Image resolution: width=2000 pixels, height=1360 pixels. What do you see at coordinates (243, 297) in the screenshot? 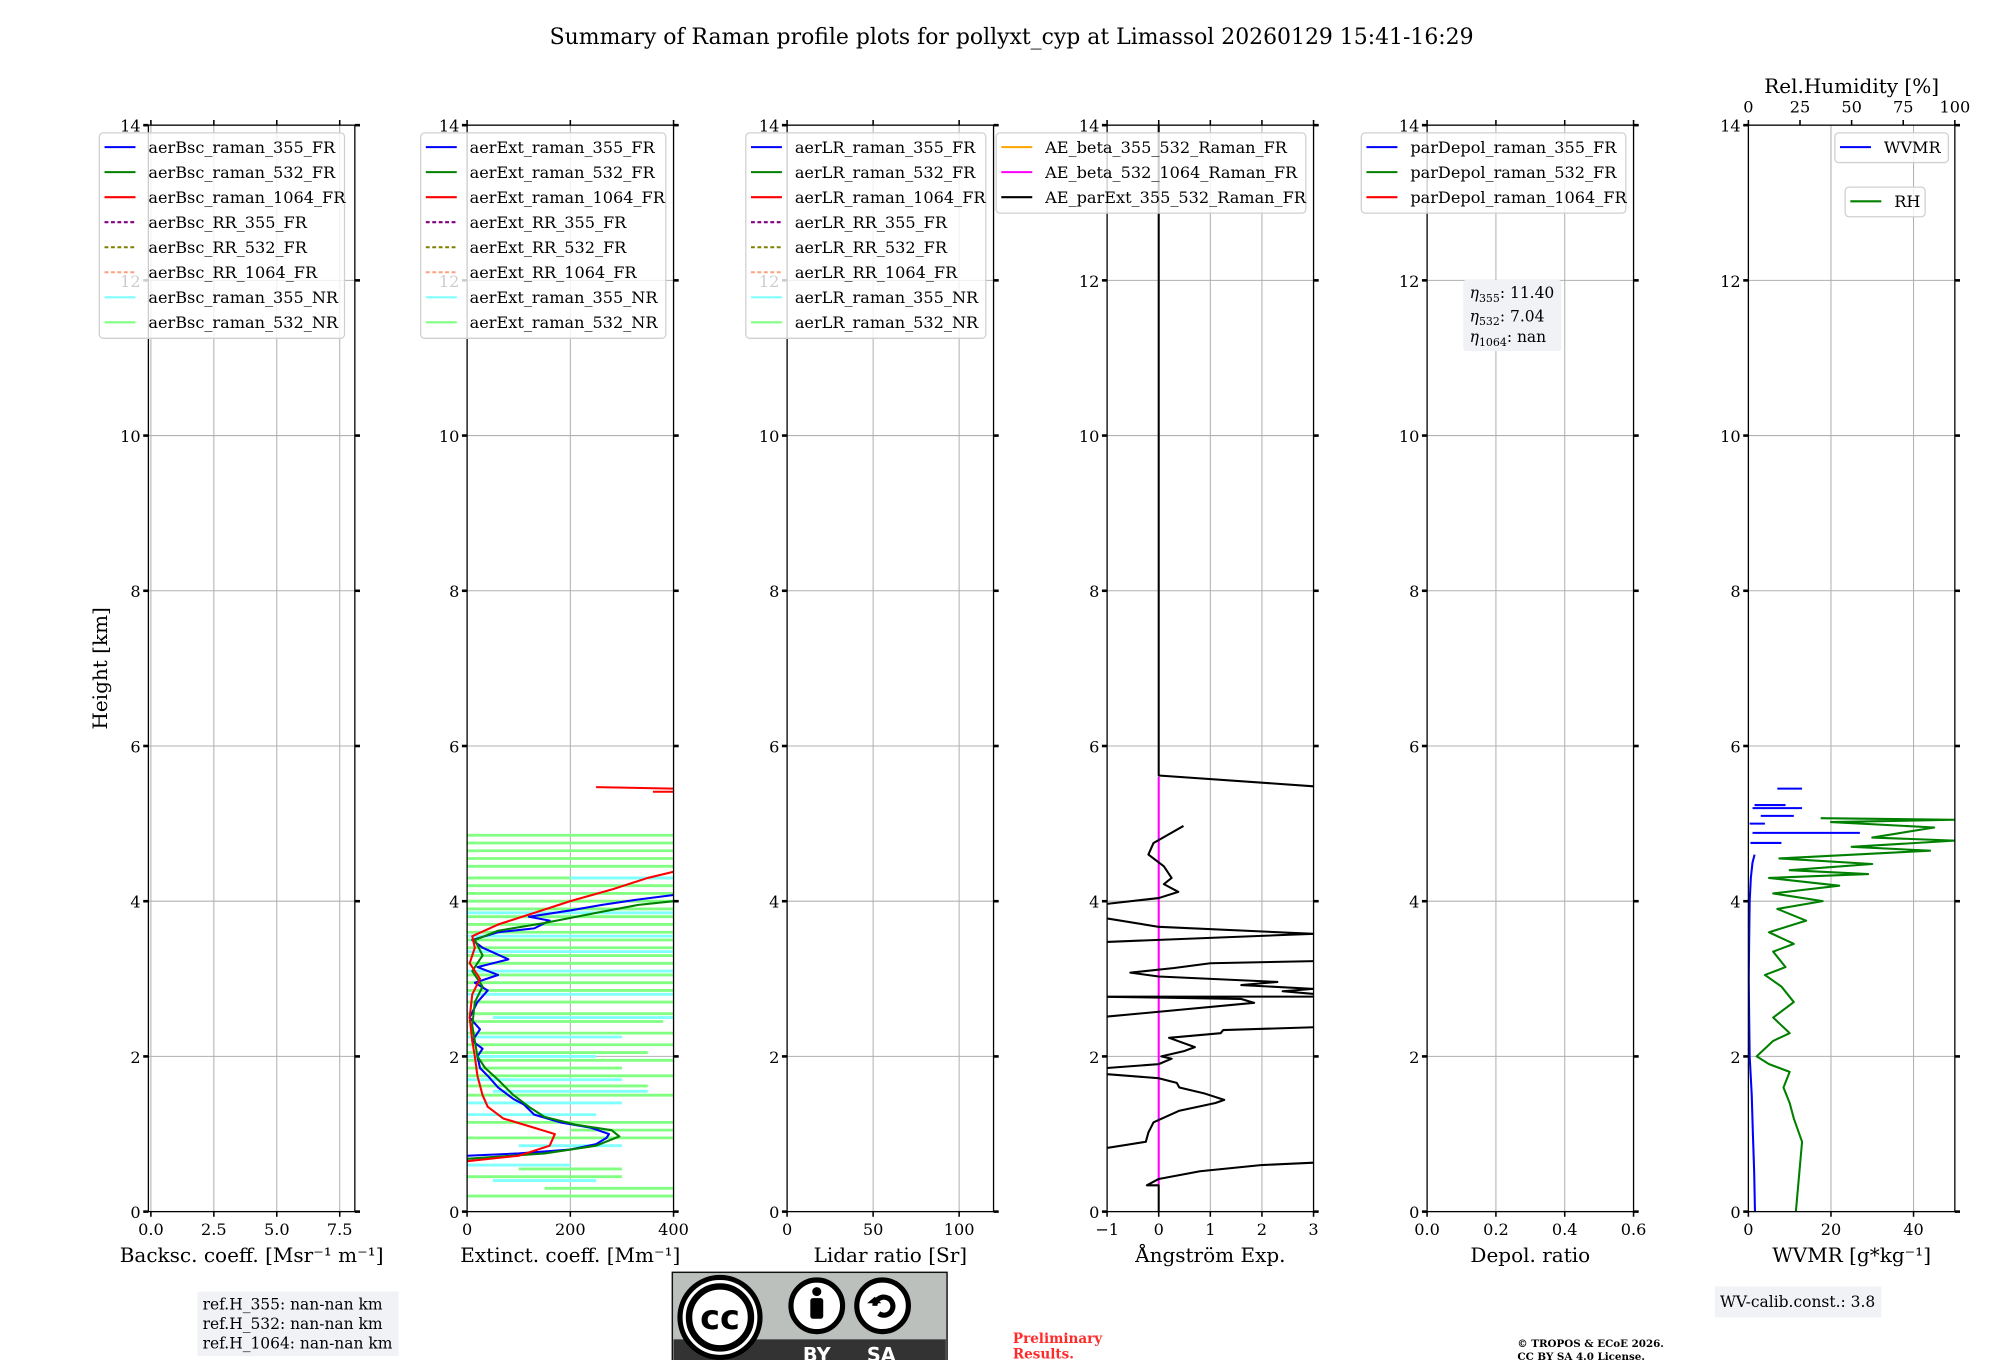
I see `legend-label: aerBsc_raman_355_NR` at bounding box center [243, 297].